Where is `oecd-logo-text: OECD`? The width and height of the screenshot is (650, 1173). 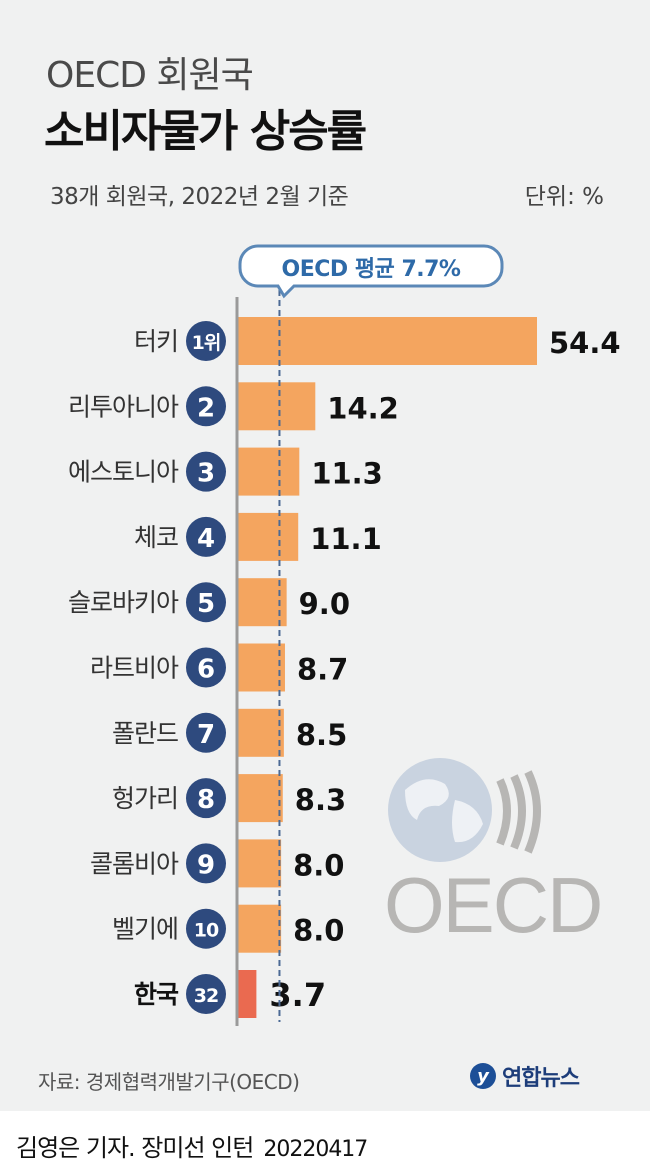 oecd-logo-text: OECD is located at coordinates (493, 905).